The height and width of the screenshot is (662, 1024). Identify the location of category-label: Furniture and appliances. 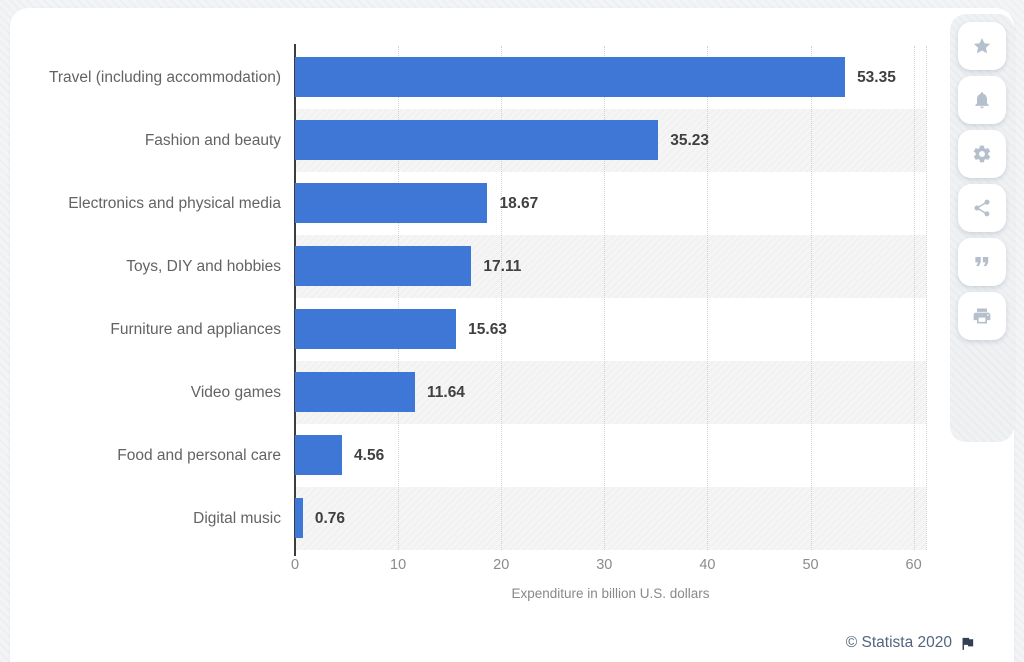
(195, 329).